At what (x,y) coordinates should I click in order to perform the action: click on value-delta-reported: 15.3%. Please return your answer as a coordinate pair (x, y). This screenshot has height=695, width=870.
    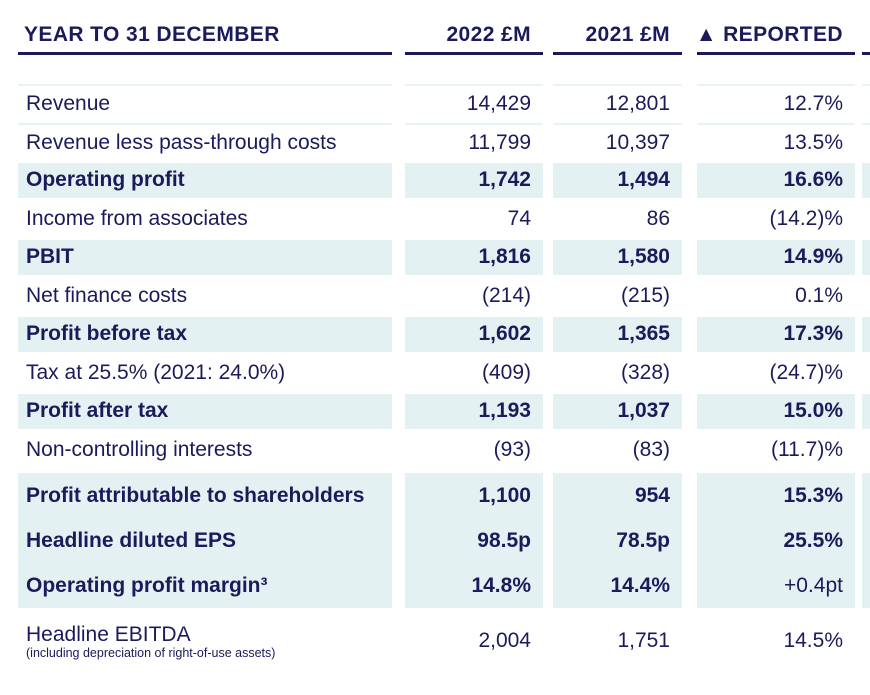
    Looking at the image, I should click on (776, 495).